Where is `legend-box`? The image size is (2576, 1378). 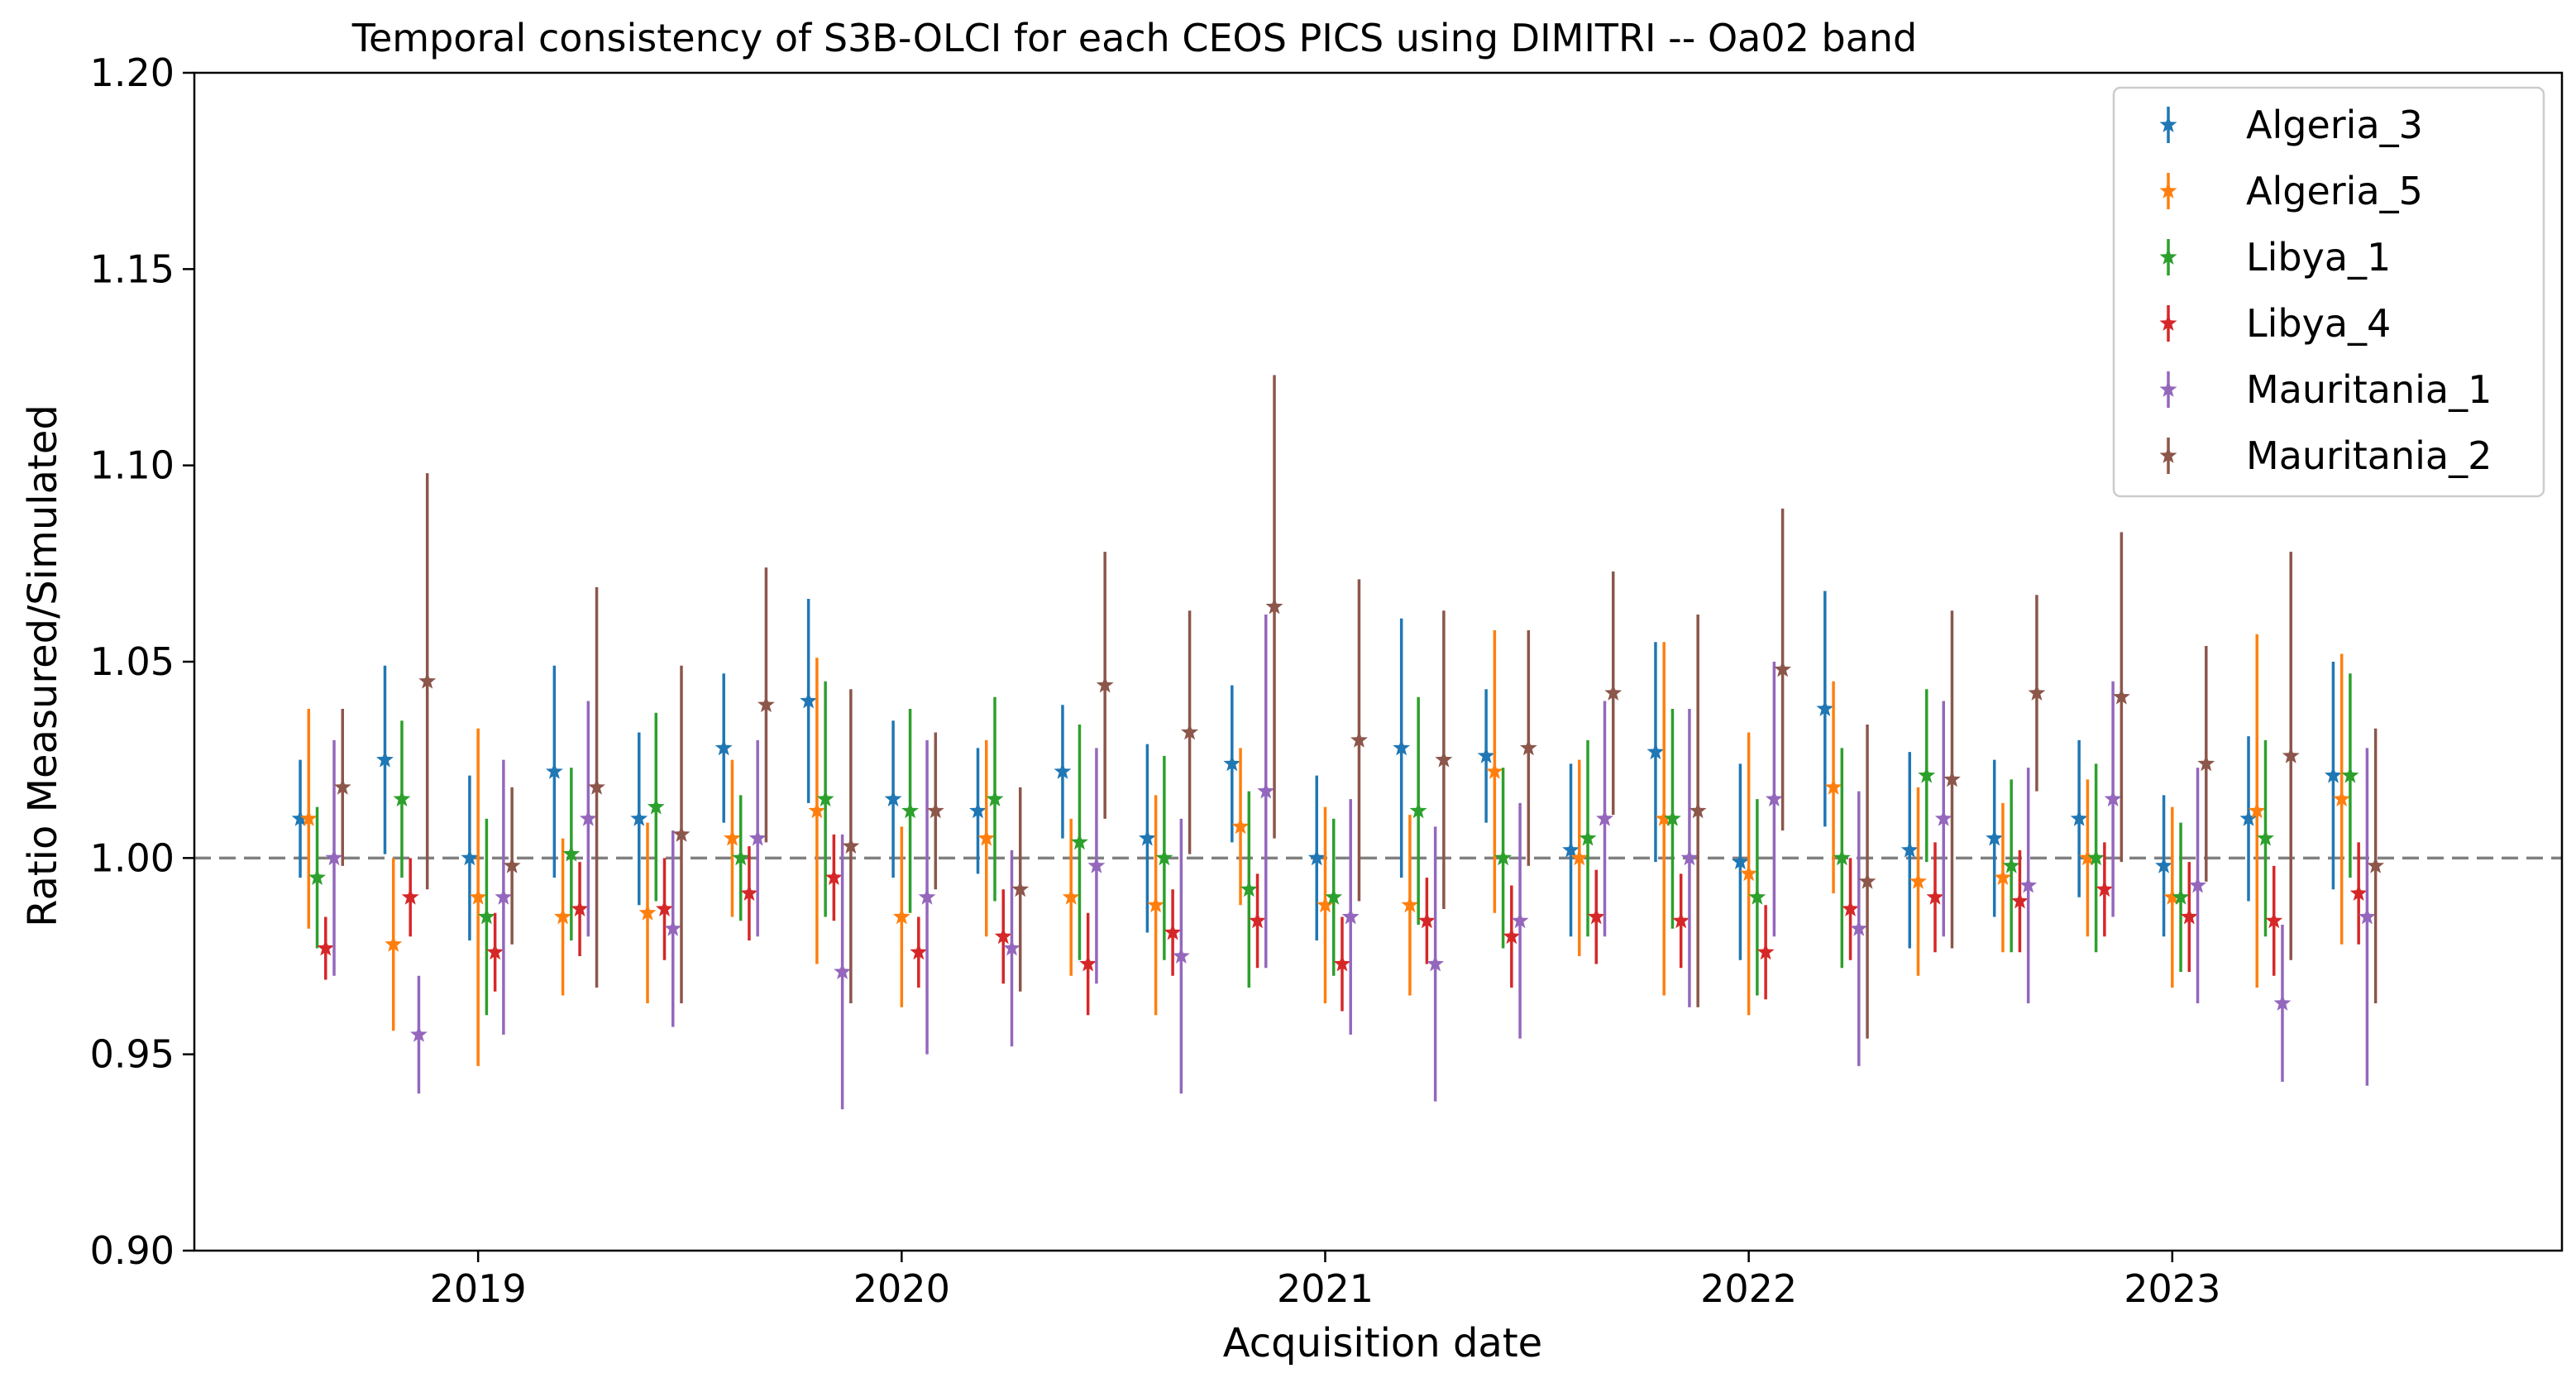 legend-box is located at coordinates (2328, 292).